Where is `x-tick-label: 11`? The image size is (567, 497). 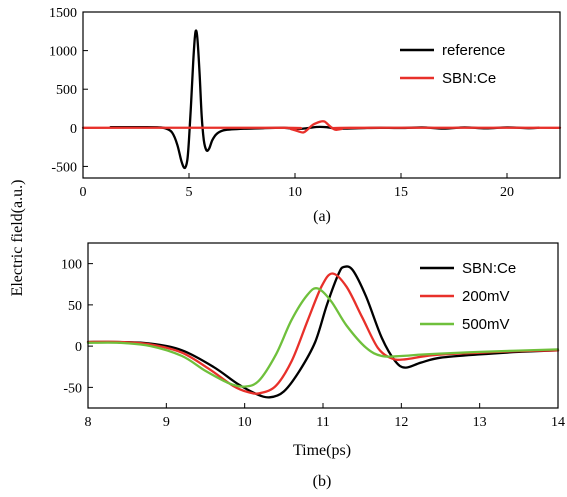 x-tick-label: 11 is located at coordinates (322, 422).